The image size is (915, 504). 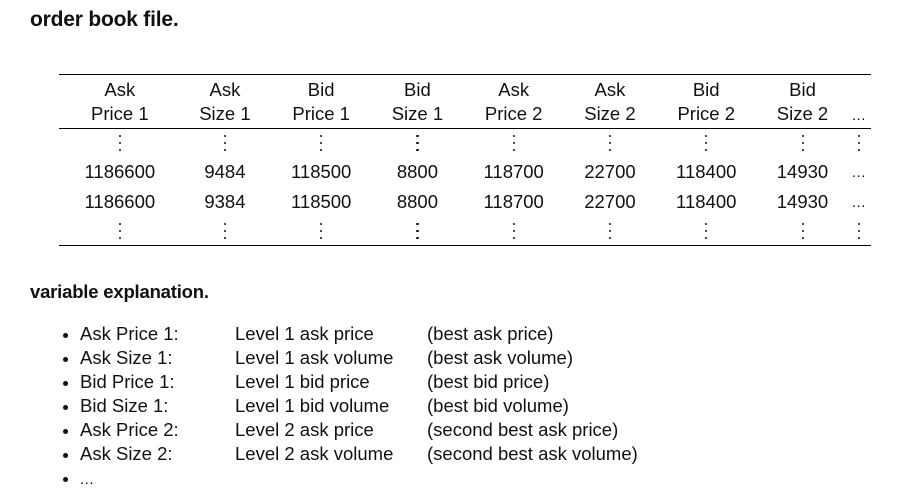 I want to click on variable-explanation-heading: variable explanation., so click(x=119, y=291).